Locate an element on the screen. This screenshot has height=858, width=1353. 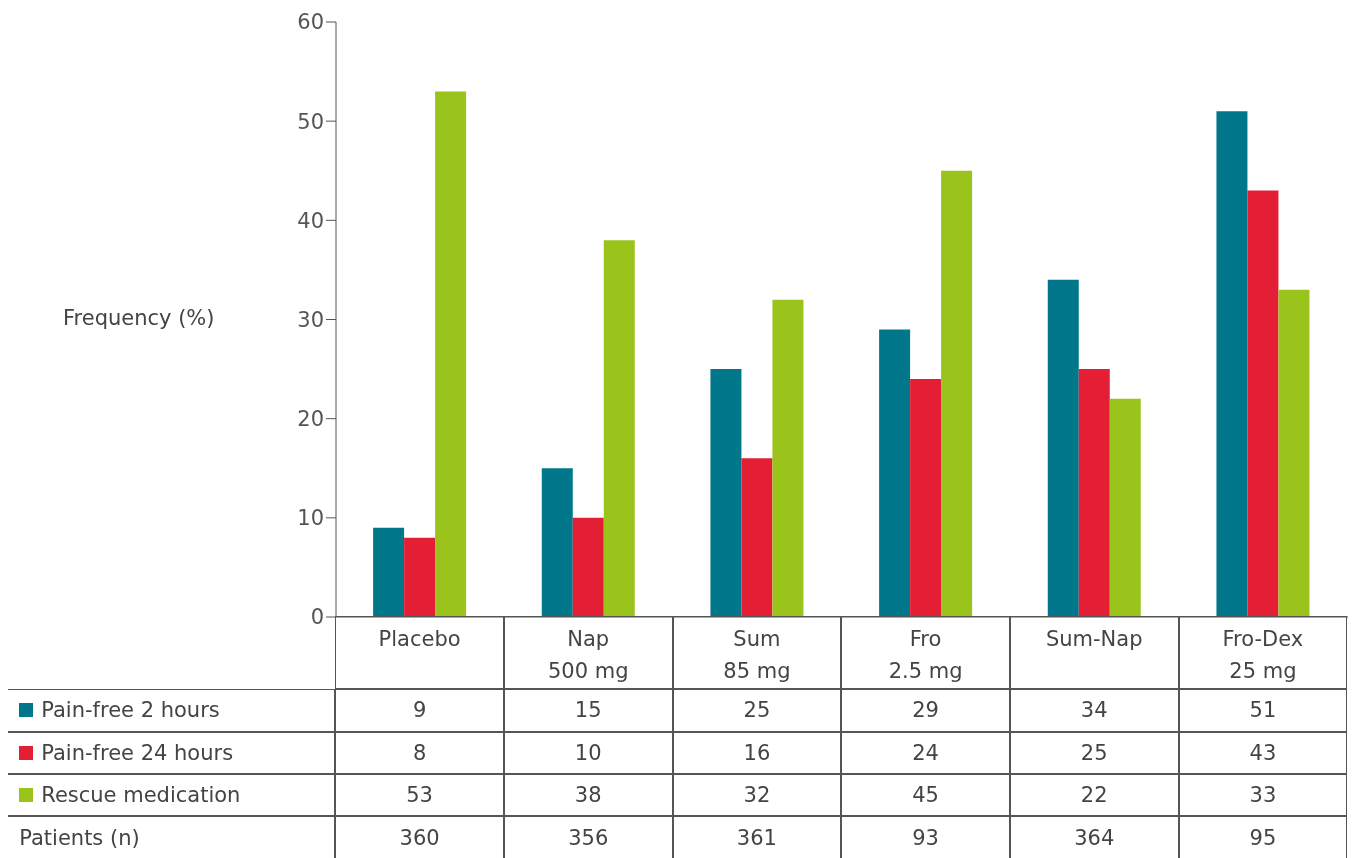
y-tick-label: 10 is located at coordinates (310, 518).